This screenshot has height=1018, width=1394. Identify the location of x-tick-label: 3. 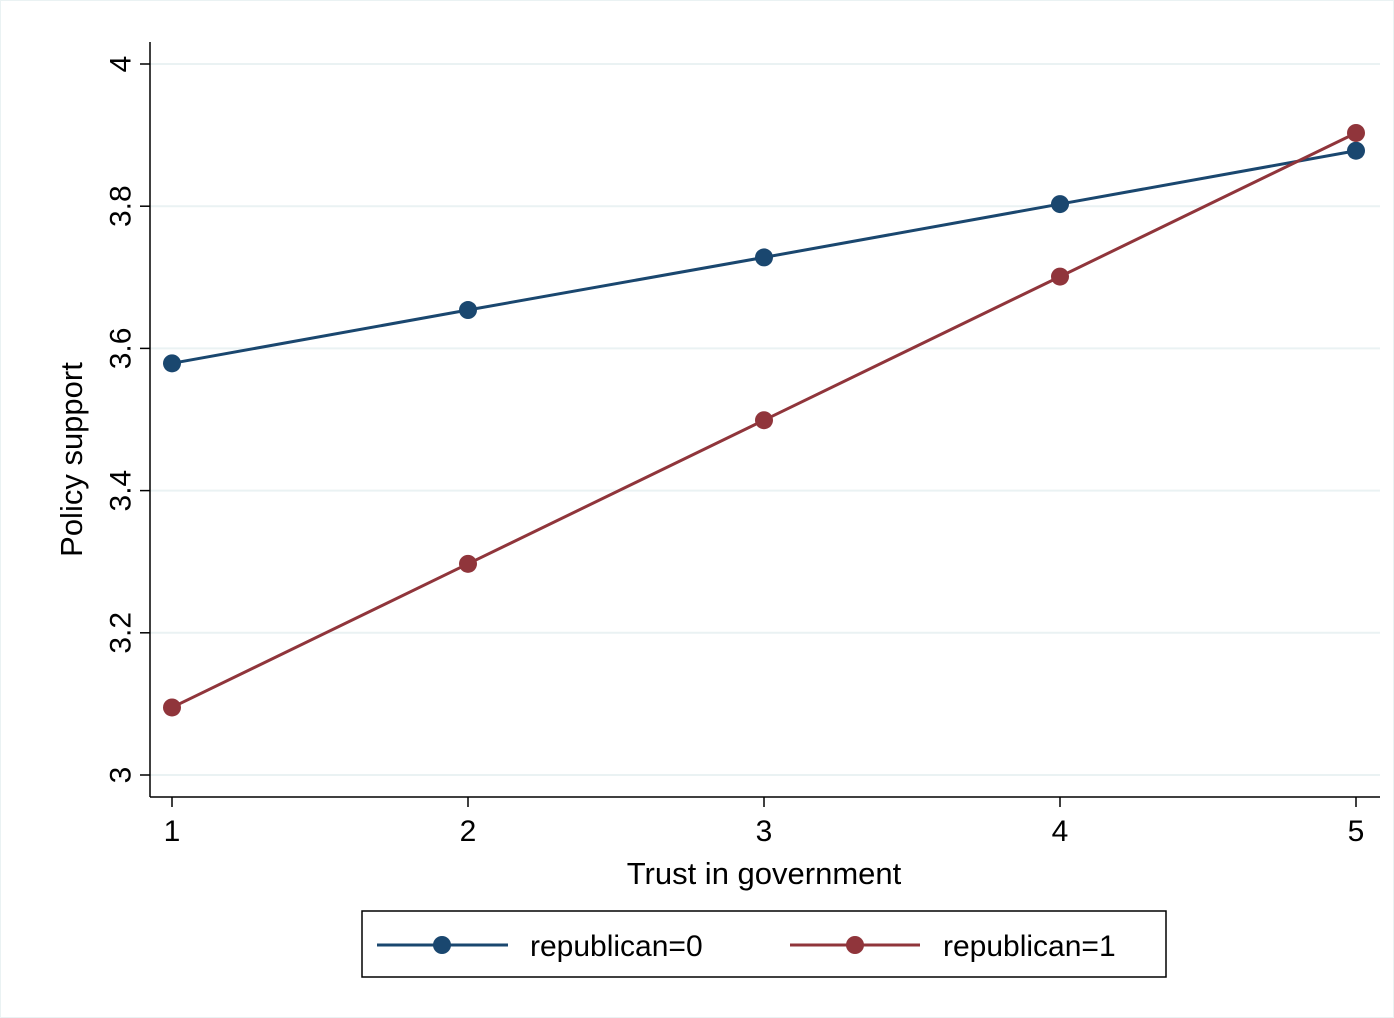
(764, 831).